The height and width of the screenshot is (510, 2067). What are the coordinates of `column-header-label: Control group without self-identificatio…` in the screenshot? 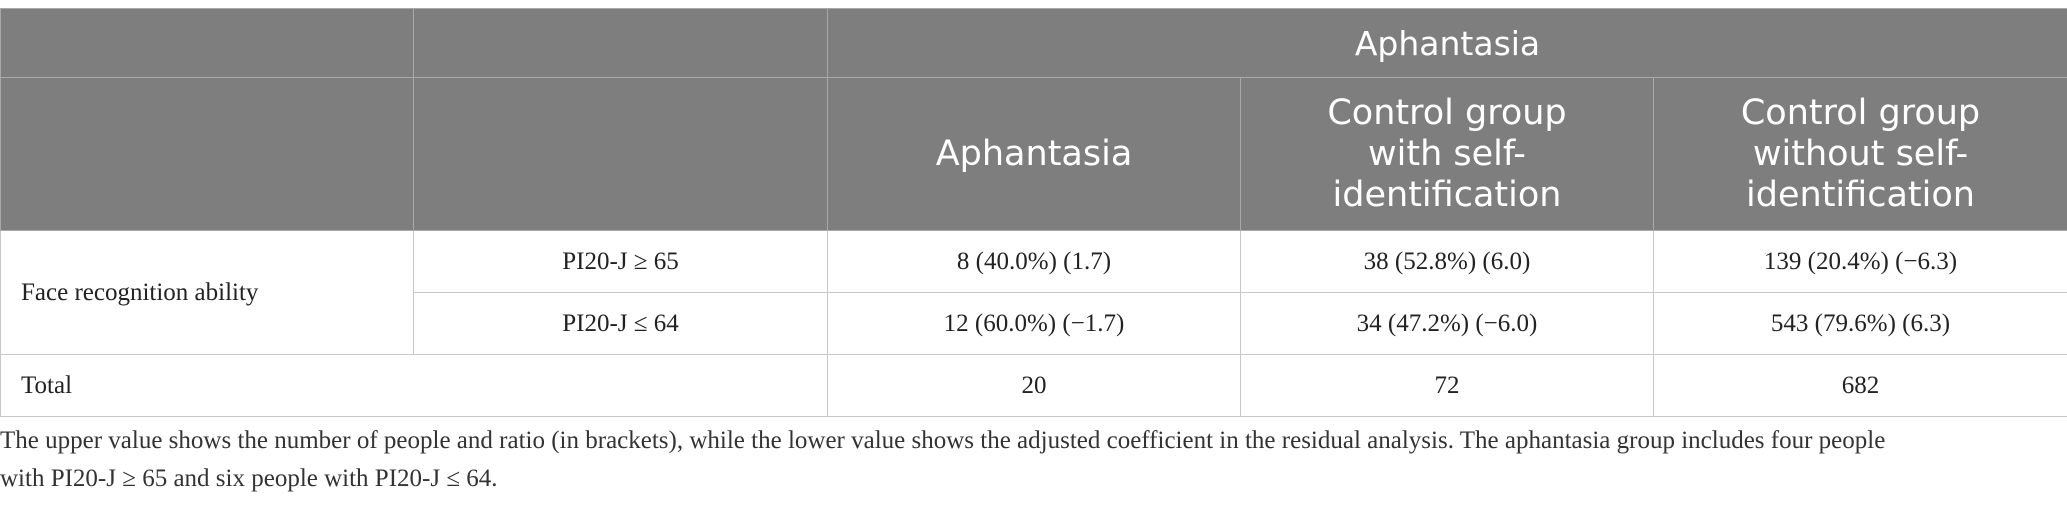 It's located at (1860, 153).